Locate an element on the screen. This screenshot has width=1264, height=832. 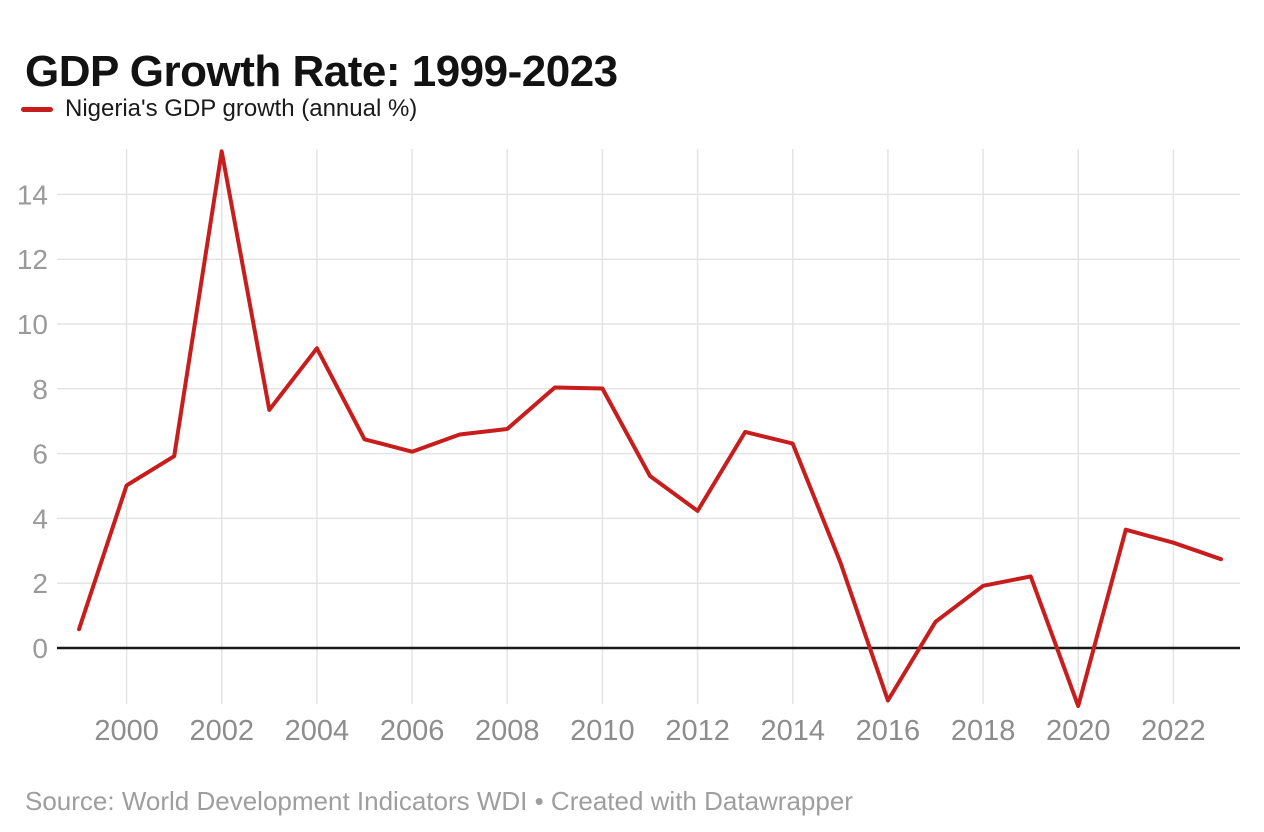
y-axis-tick-label: 0 is located at coordinates (40, 648).